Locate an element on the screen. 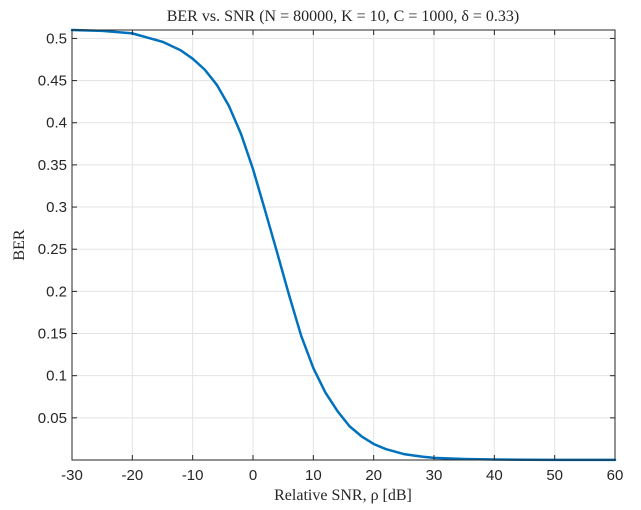 This screenshot has width=641, height=510. y-tick-label: 0.15 is located at coordinates (52, 334).